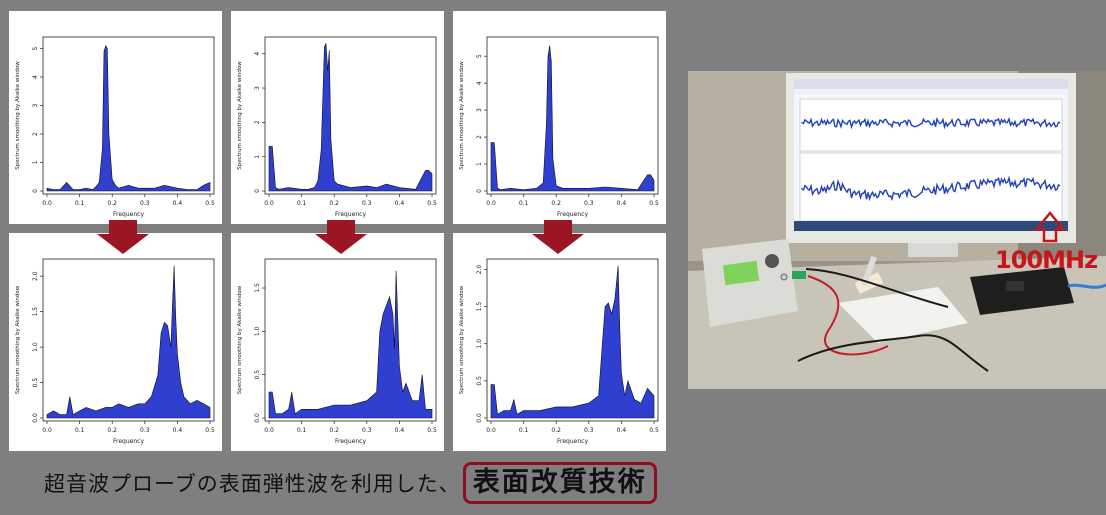 Image resolution: width=1106 pixels, height=515 pixels. Describe the element at coordinates (1046, 260) in the screenshot. I see `frequency-label: 100MHz` at that location.